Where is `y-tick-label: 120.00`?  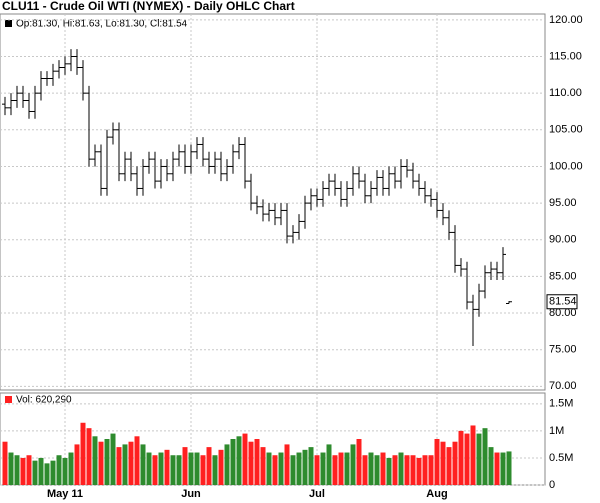 y-tick-label: 120.00 is located at coordinates (566, 20).